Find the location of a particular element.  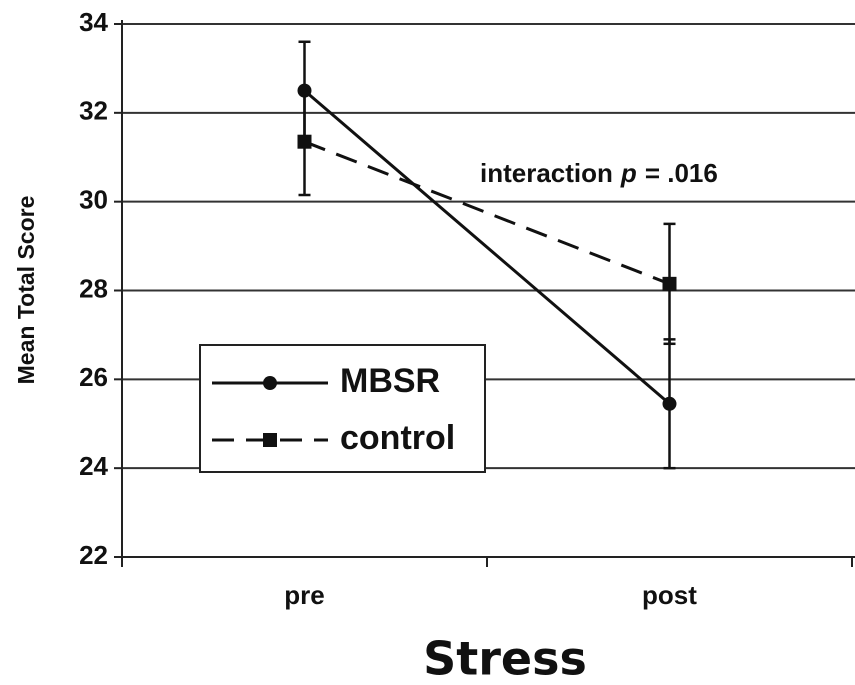

legend-label: control is located at coordinates (397, 438).